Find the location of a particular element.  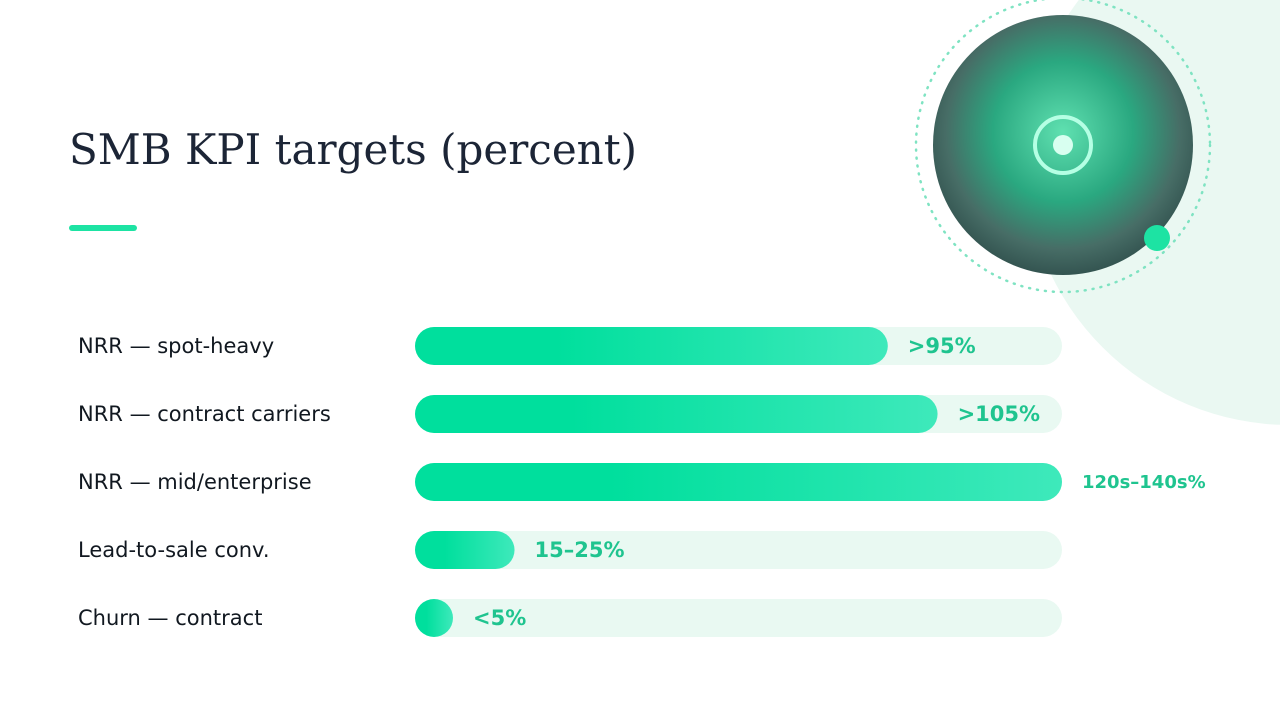

value-label: 120s–140s% is located at coordinates (1144, 482).